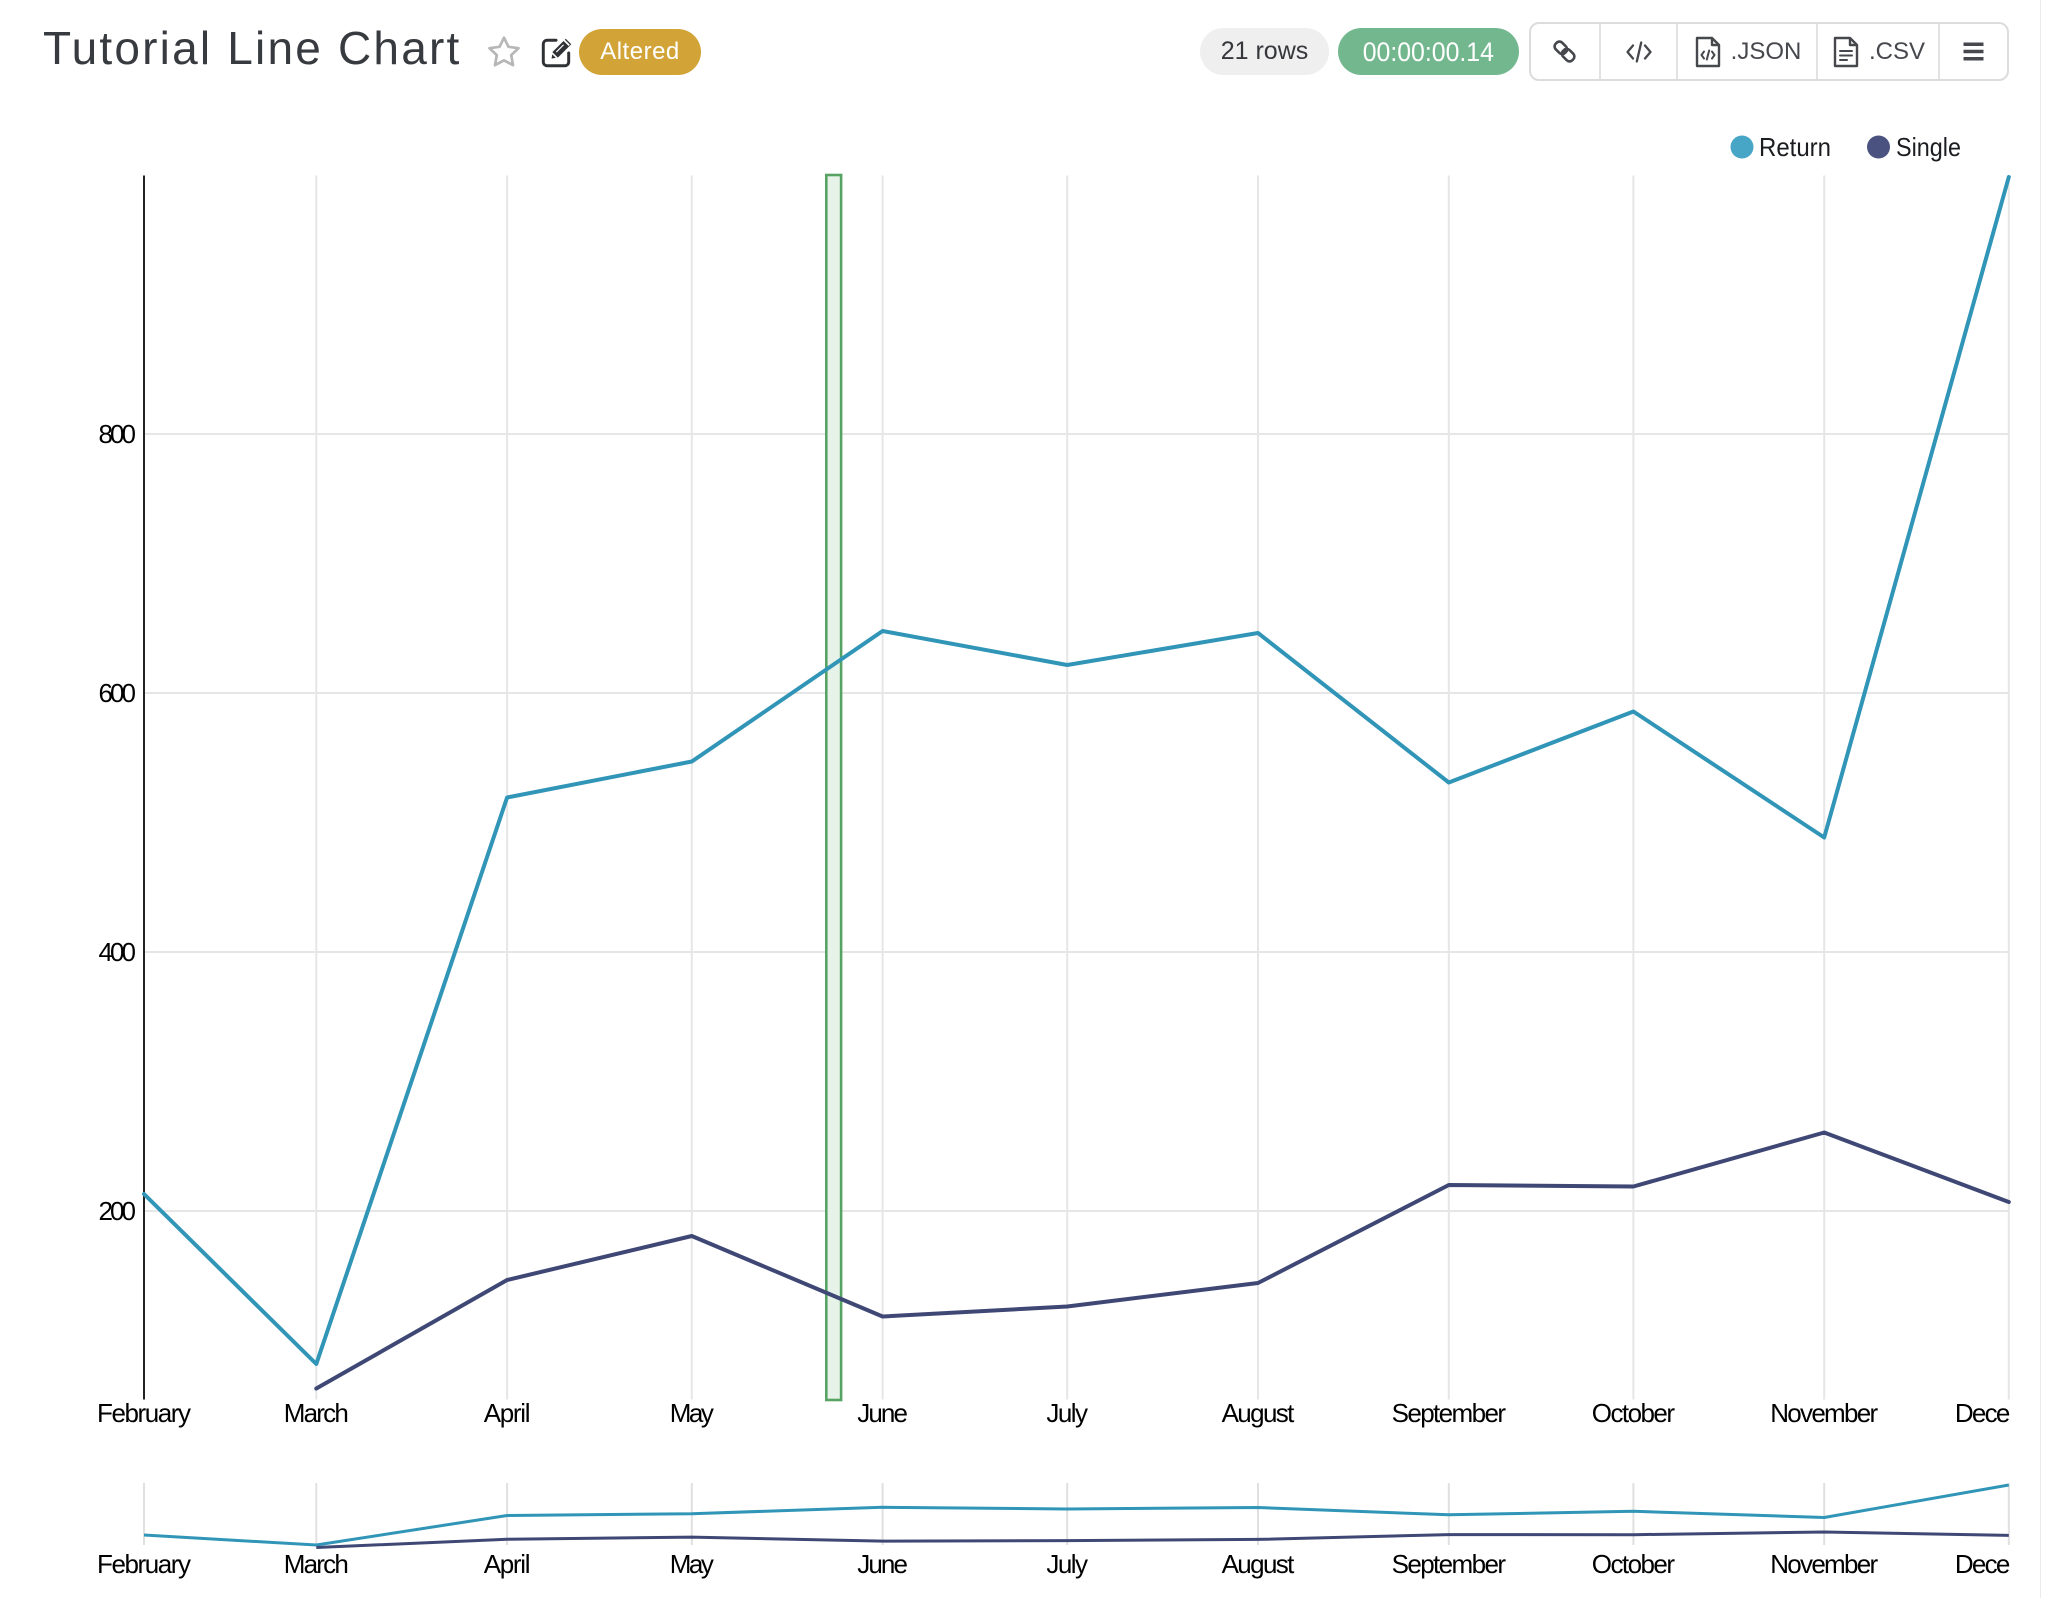 The width and height of the screenshot is (2050, 1598). Describe the element at coordinates (1795, 147) in the screenshot. I see `svg-text: Return` at that location.